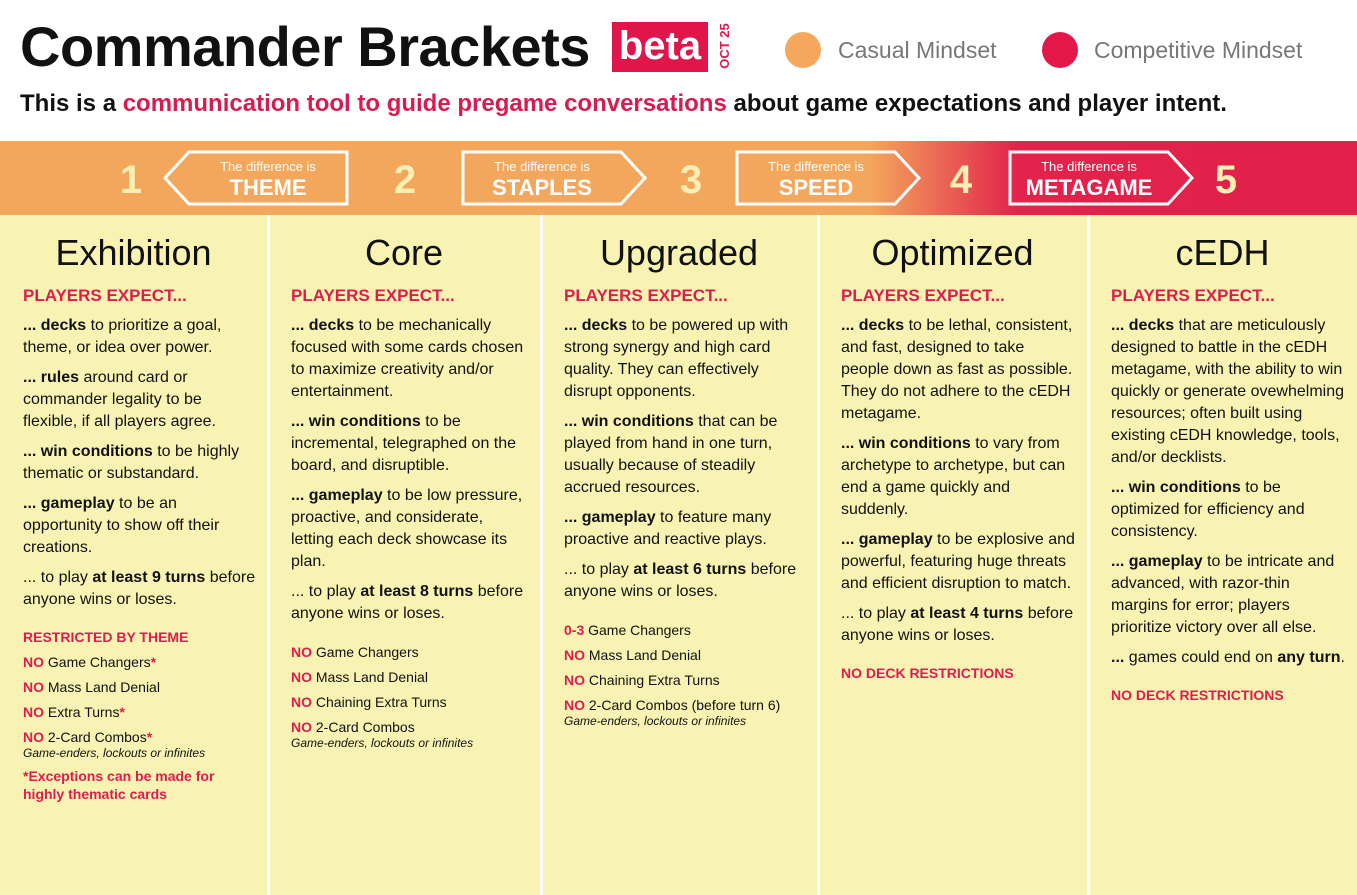 Image resolution: width=1357 pixels, height=895 pixels. Describe the element at coordinates (1226, 180) in the screenshot. I see `bracket-number: 5` at that location.